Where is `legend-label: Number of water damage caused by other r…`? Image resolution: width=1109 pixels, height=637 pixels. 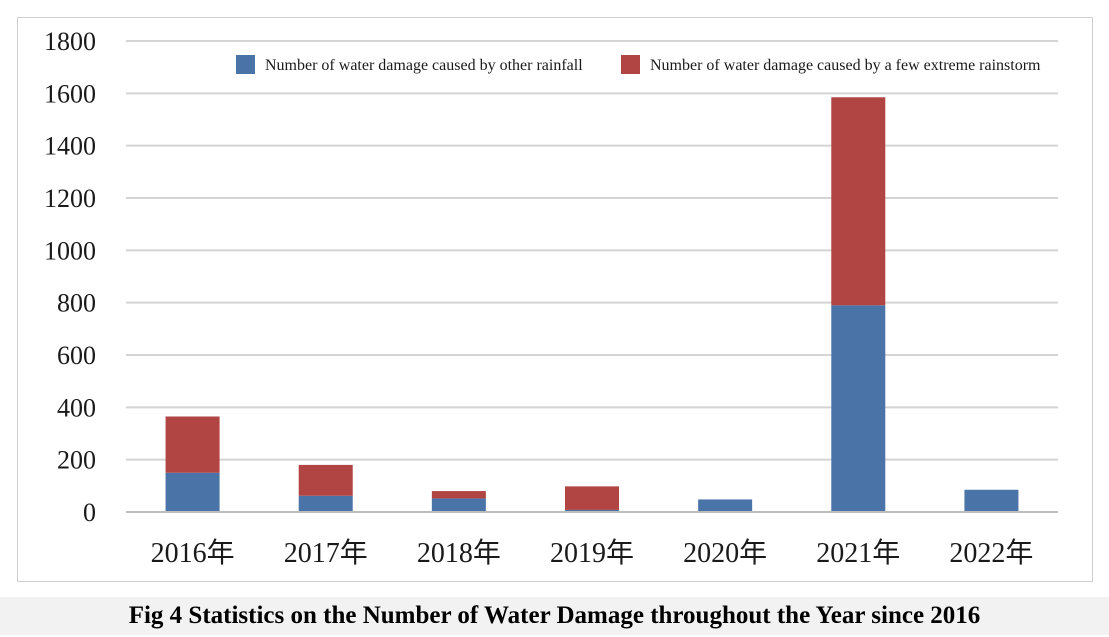 legend-label: Number of water damage caused by other r… is located at coordinates (424, 65).